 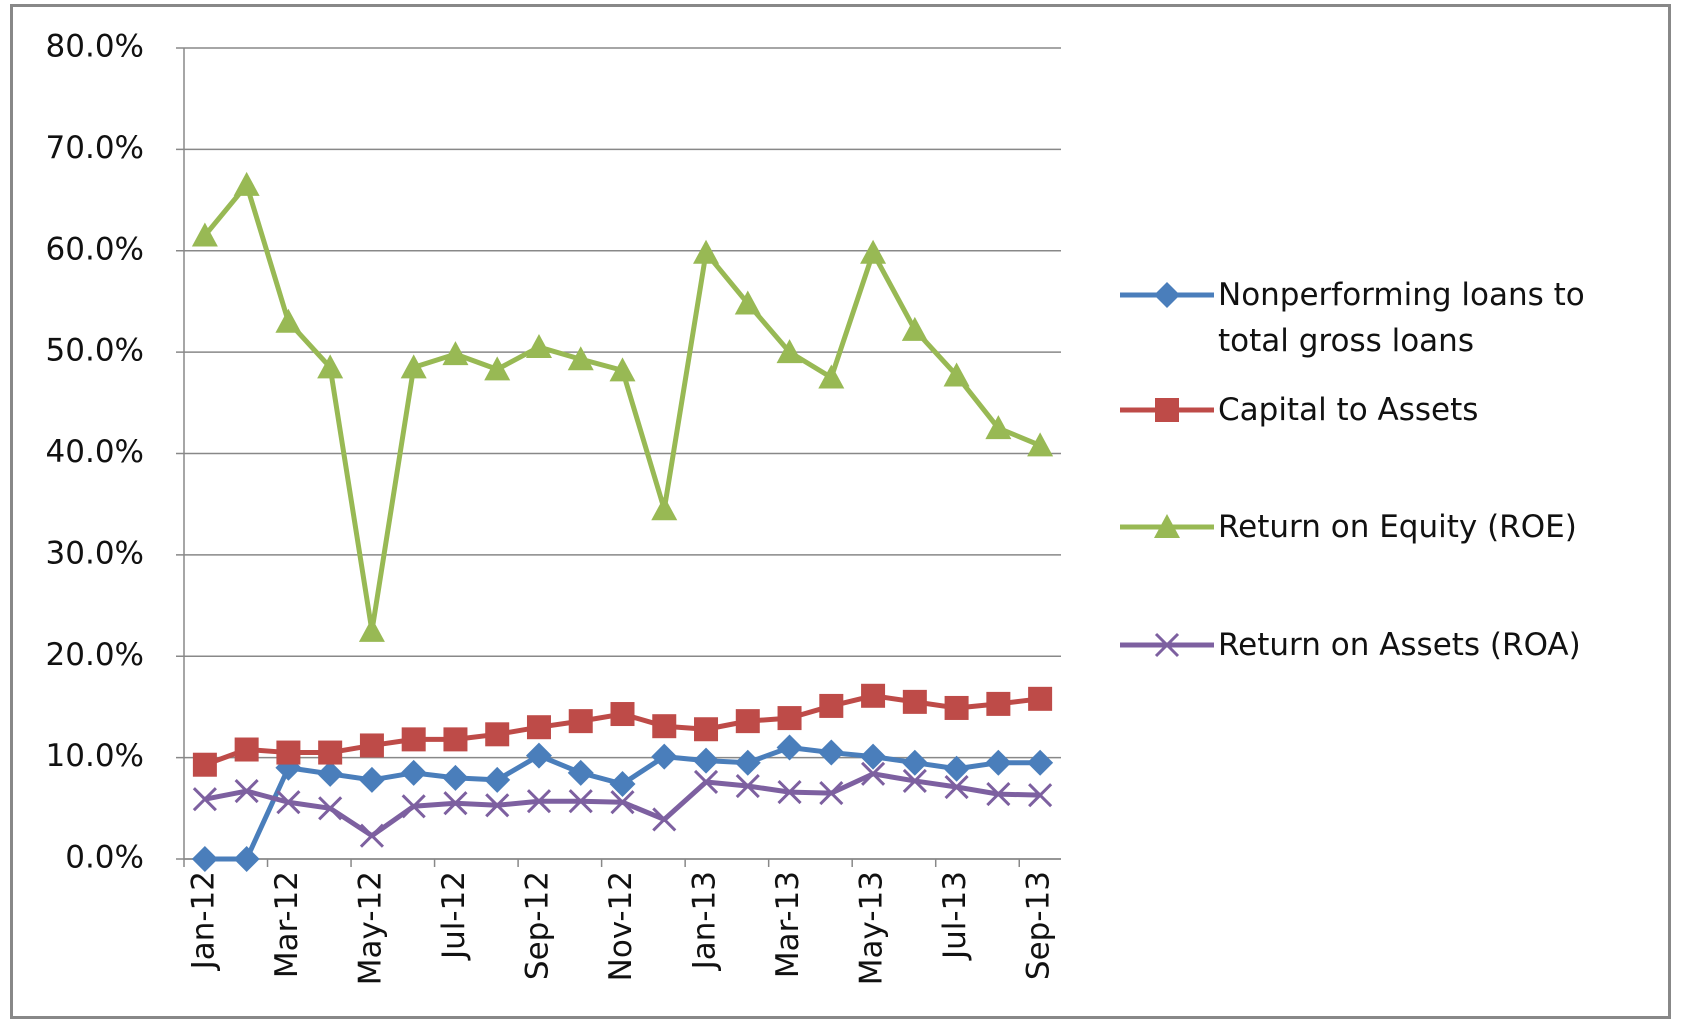 What do you see at coordinates (95, 148) in the screenshot?
I see `y-tick-label: 70.0%` at bounding box center [95, 148].